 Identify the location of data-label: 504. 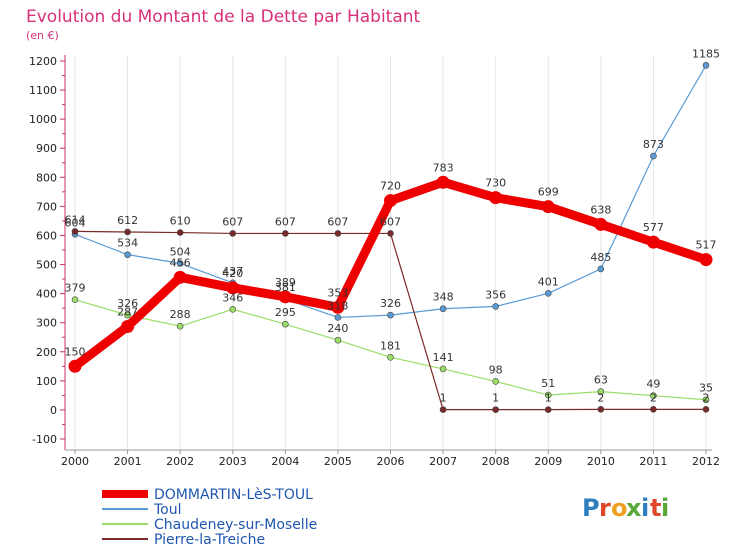
(180, 251).